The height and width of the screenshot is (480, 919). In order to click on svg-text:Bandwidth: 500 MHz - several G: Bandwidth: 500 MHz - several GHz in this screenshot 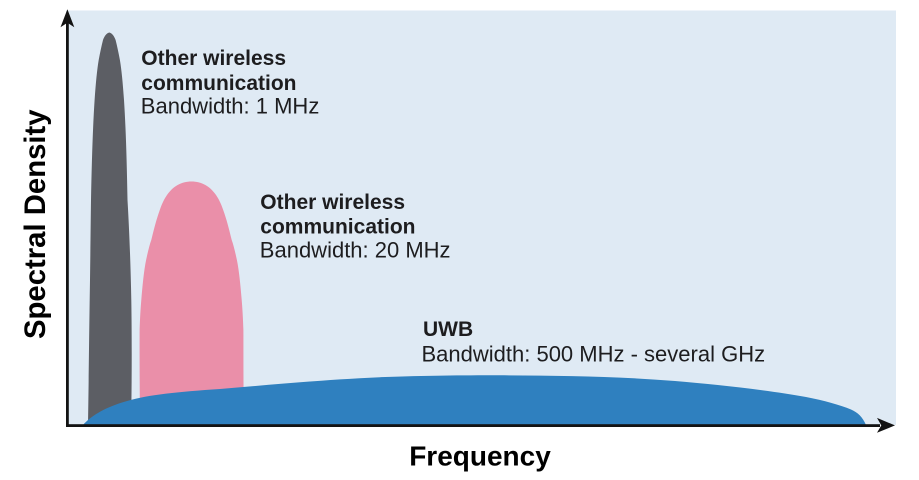, I will do `click(594, 354)`.